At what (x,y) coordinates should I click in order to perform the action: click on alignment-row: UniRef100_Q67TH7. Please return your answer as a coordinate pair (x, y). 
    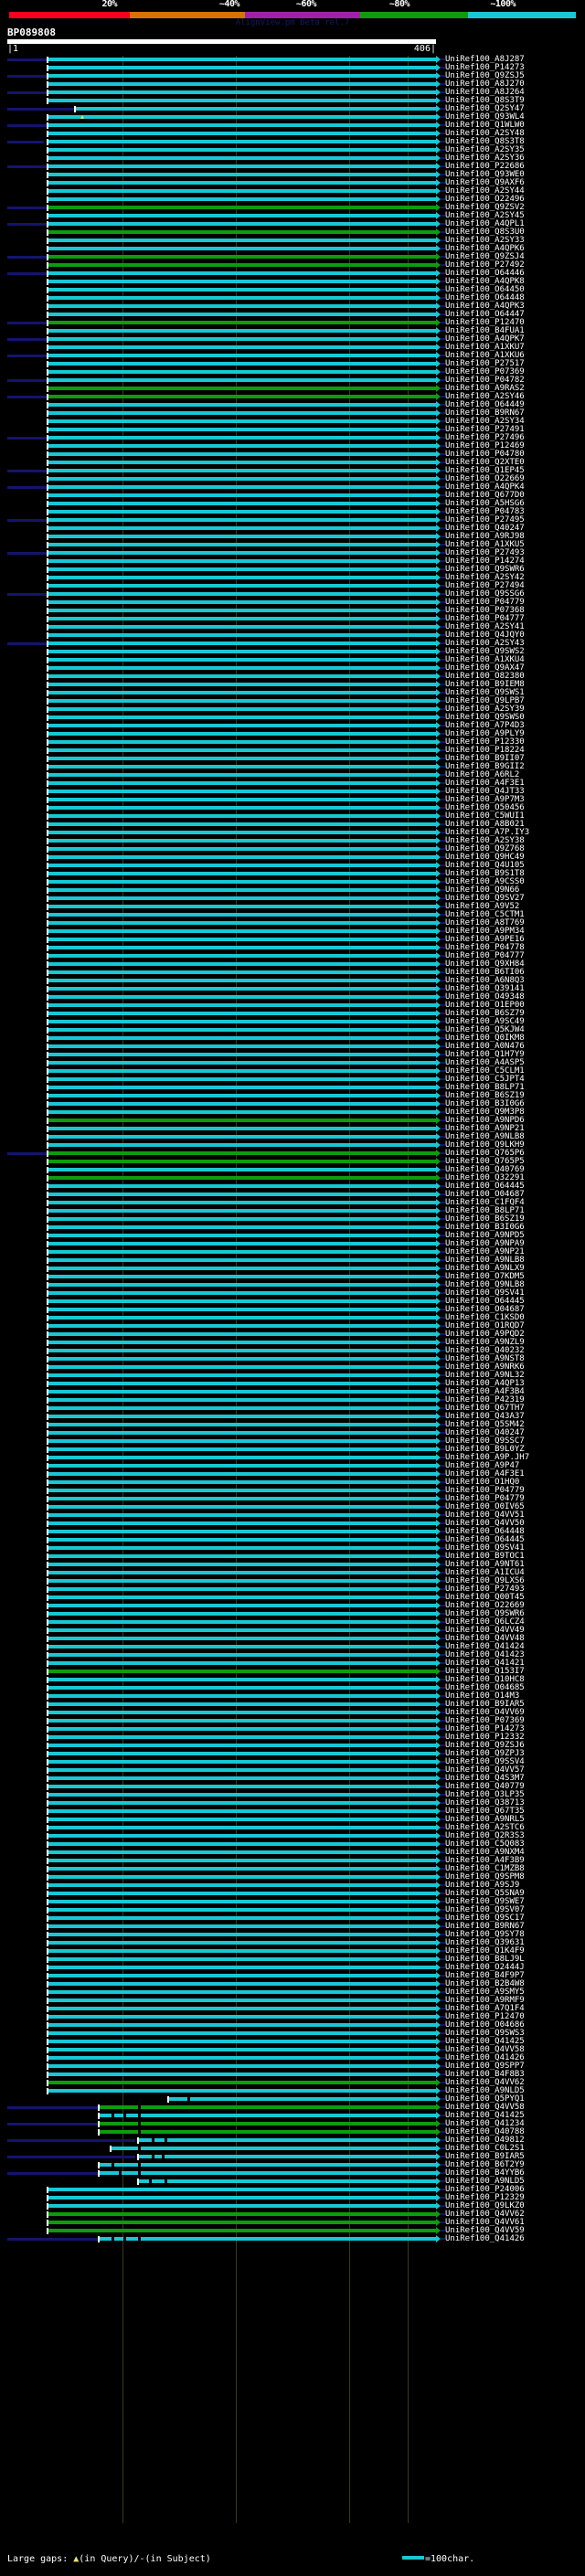
    Looking at the image, I should click on (293, 1408).